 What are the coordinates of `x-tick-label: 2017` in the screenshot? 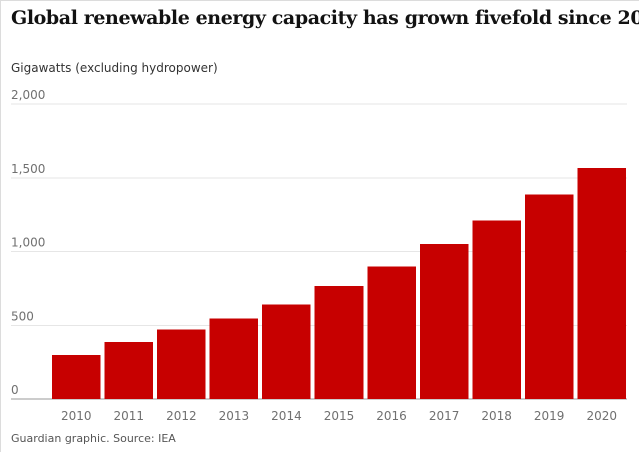 It's located at (444, 416).